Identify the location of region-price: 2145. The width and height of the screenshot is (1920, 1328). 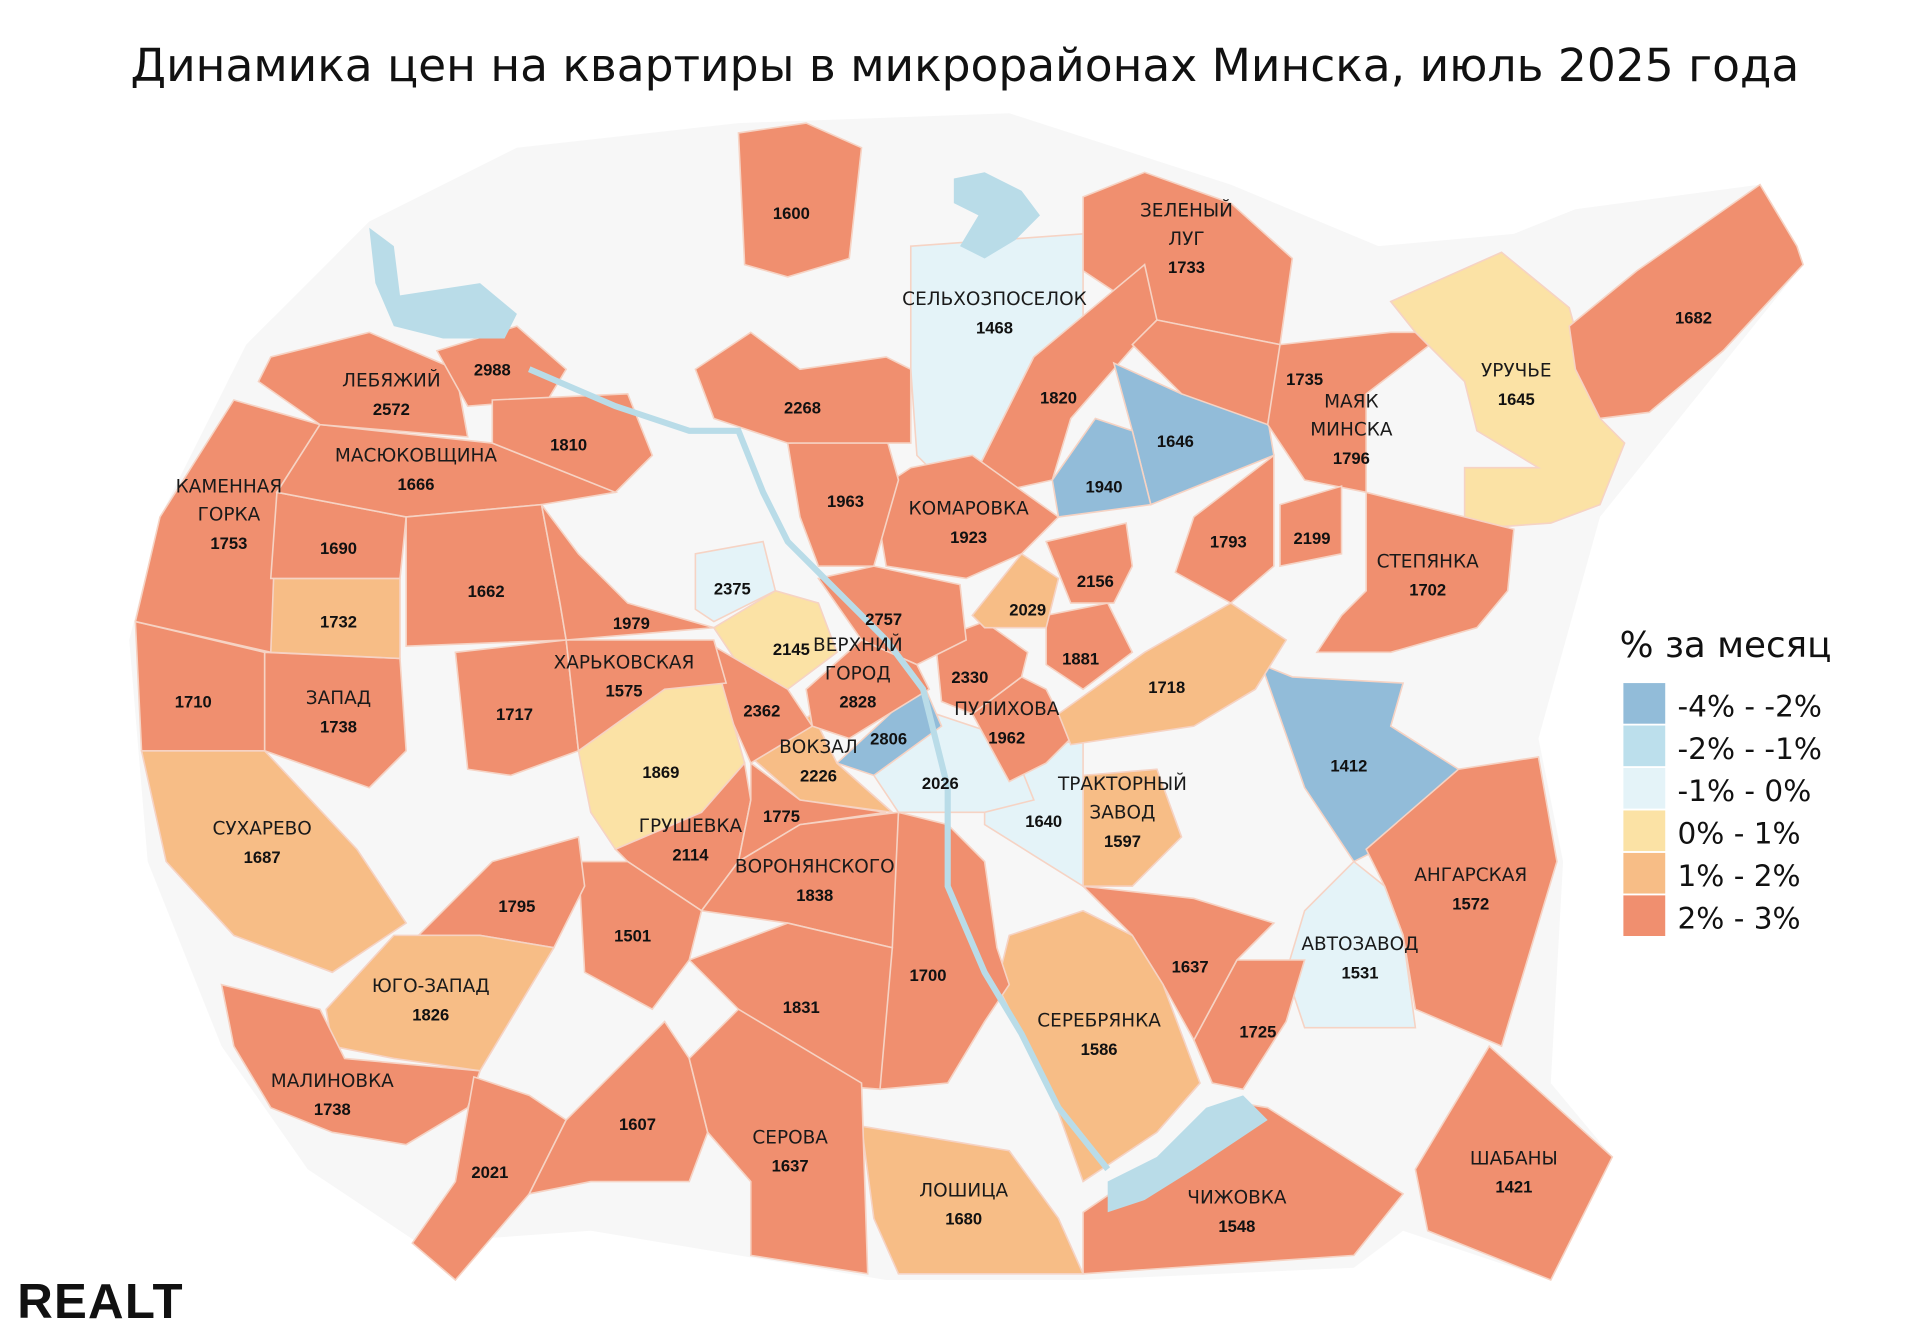
(791, 649).